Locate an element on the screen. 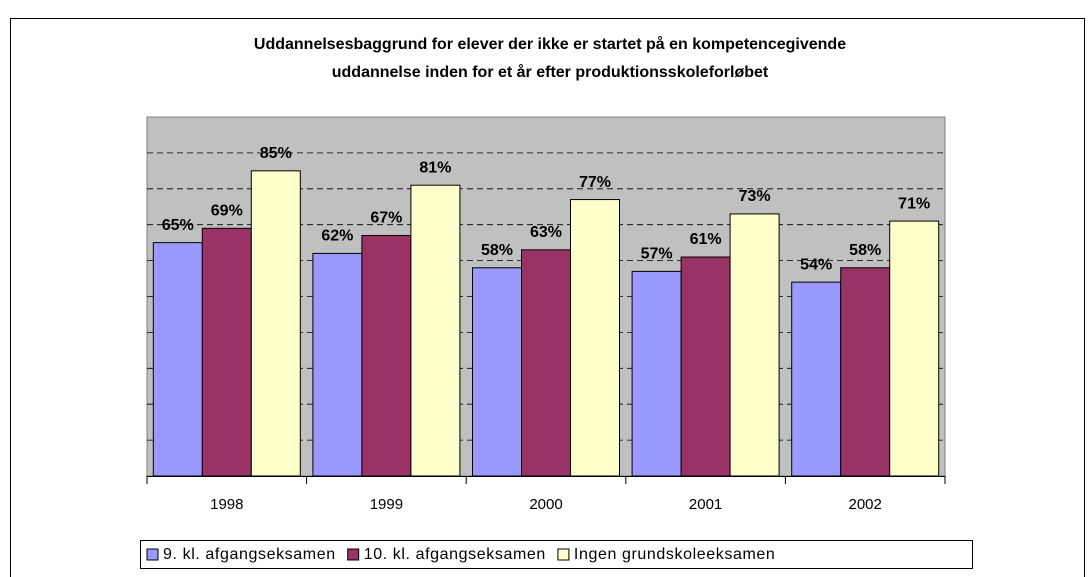 The image size is (1090, 577). x-tick-label: 2001 is located at coordinates (705, 504).